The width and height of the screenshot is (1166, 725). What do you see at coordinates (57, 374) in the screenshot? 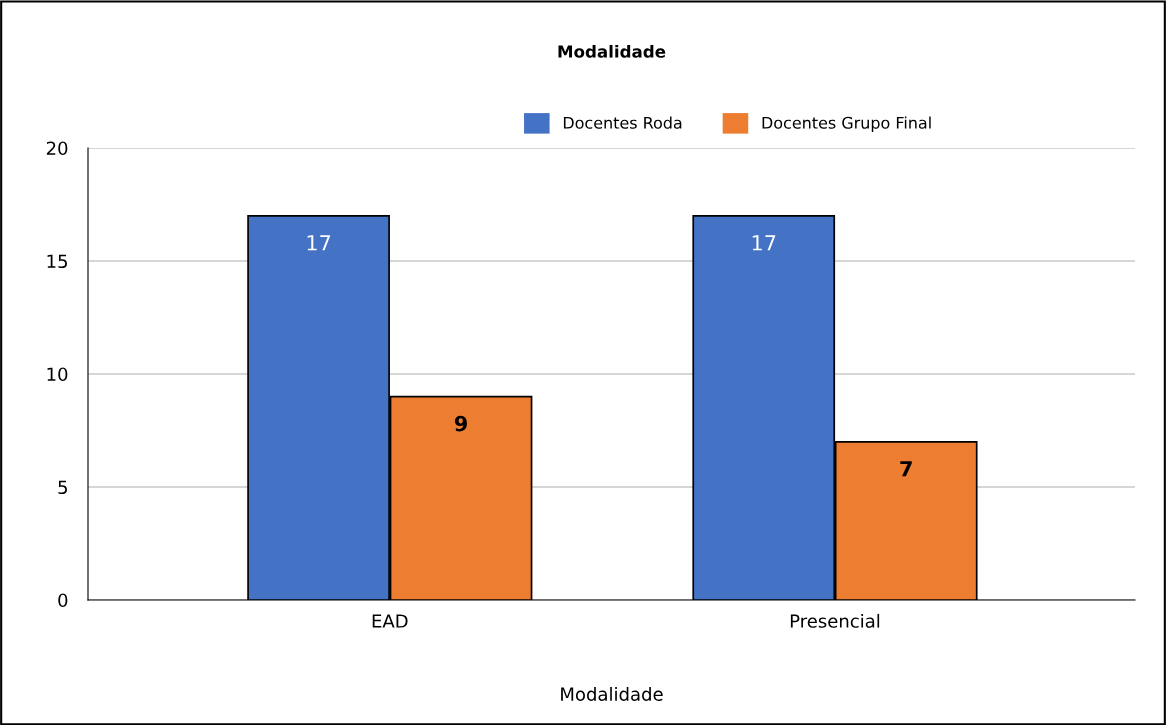
I see `y-tick-label: 10` at bounding box center [57, 374].